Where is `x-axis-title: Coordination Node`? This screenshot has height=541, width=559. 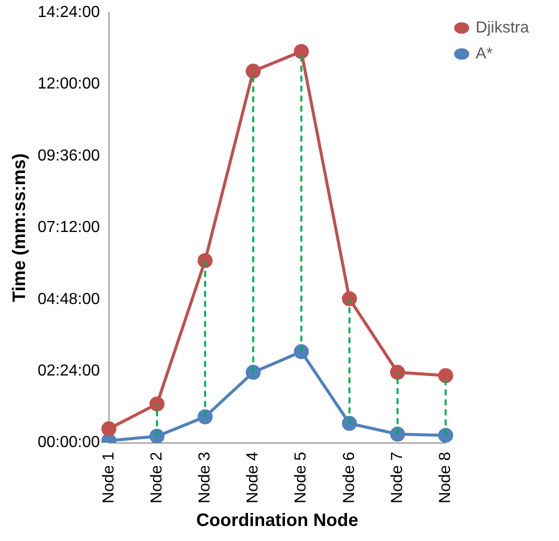 x-axis-title: Coordination Node is located at coordinates (277, 520).